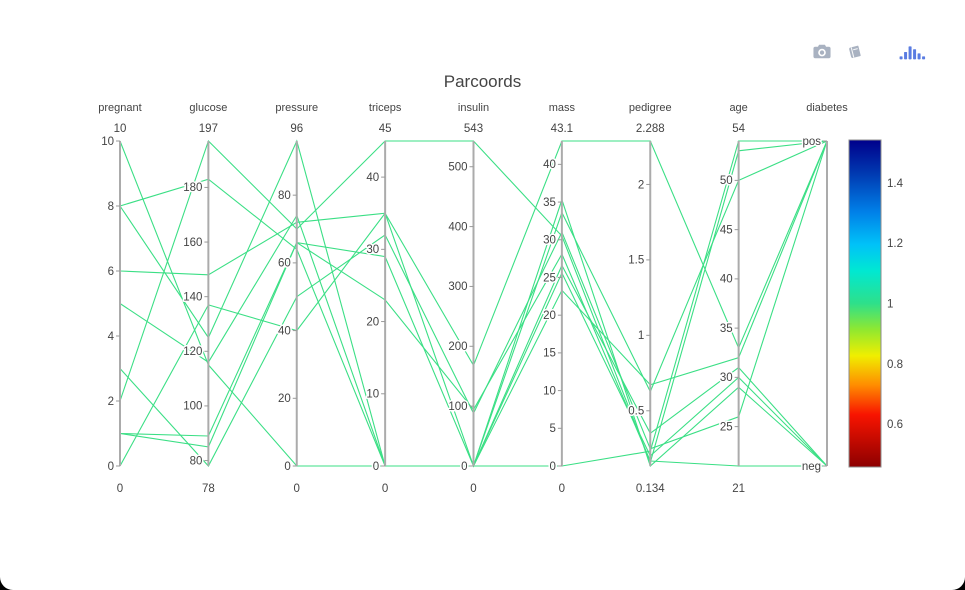 This screenshot has height=590, width=965. Describe the element at coordinates (871, 51) in the screenshot. I see `modebar` at that location.